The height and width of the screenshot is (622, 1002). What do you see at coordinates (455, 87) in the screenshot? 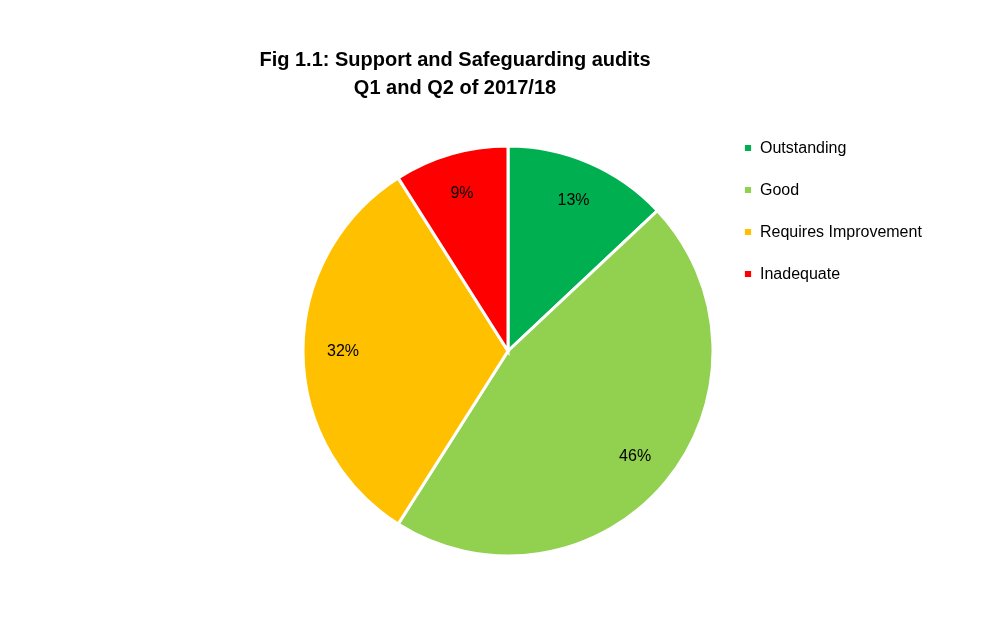
I see `text: Q1 and Q2 of 2017/18` at bounding box center [455, 87].